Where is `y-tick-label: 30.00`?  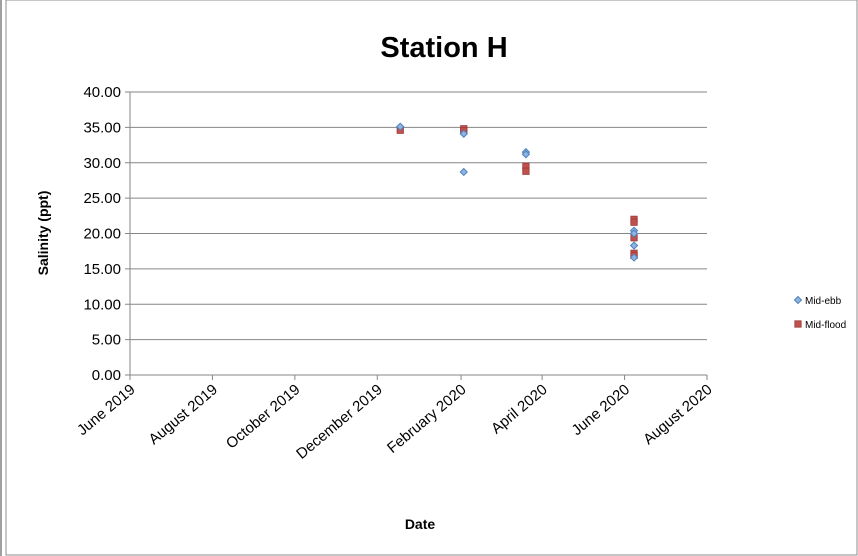
y-tick-label: 30.00 is located at coordinates (102, 163).